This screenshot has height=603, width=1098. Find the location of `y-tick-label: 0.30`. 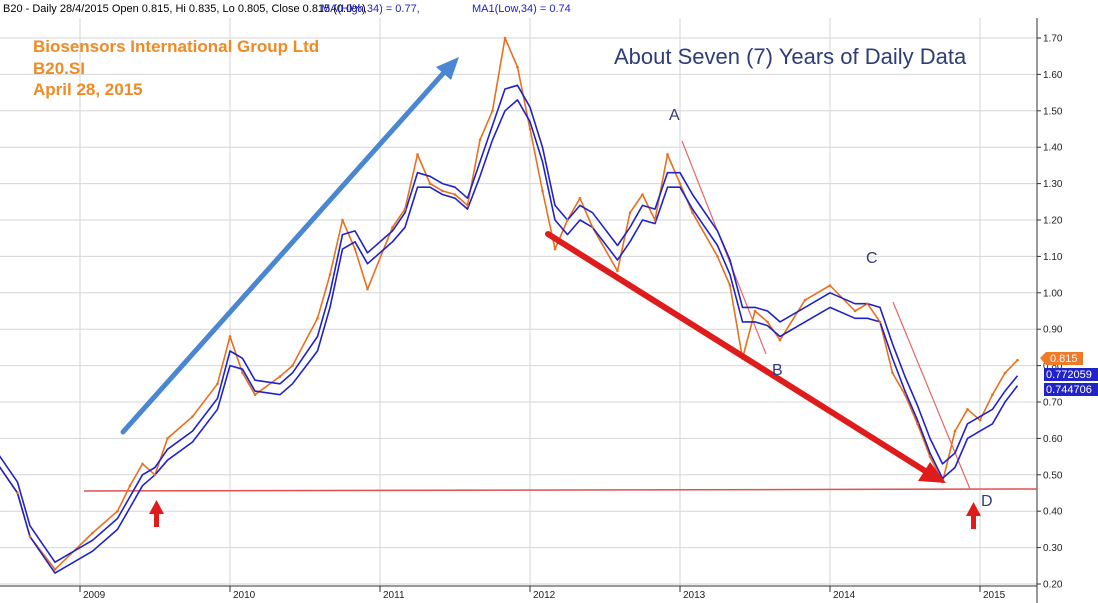

y-tick-label: 0.30 is located at coordinates (1053, 548).